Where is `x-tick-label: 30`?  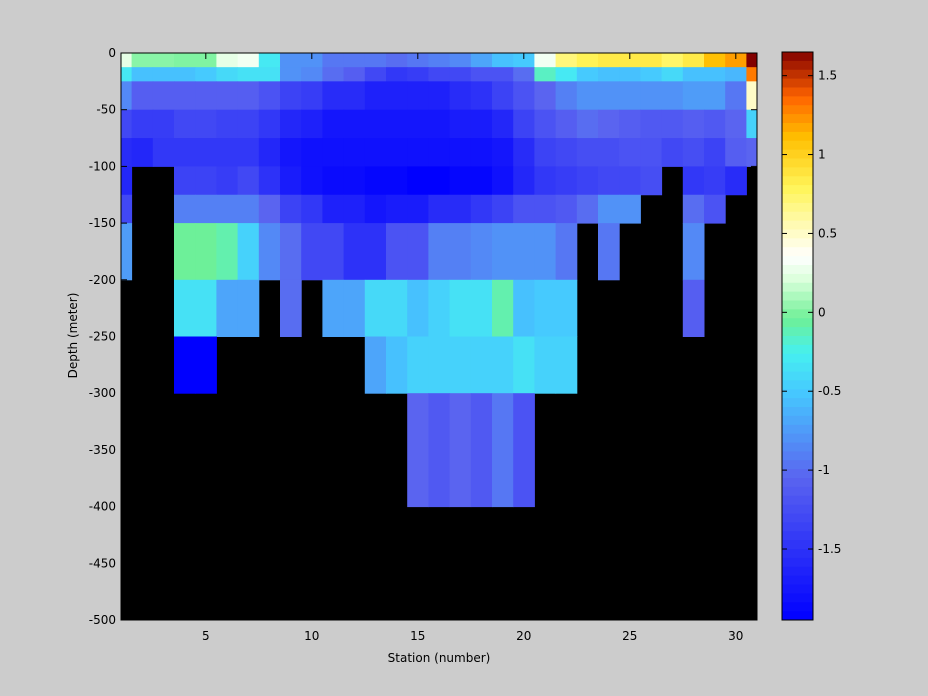
x-tick-label: 30 is located at coordinates (735, 636).